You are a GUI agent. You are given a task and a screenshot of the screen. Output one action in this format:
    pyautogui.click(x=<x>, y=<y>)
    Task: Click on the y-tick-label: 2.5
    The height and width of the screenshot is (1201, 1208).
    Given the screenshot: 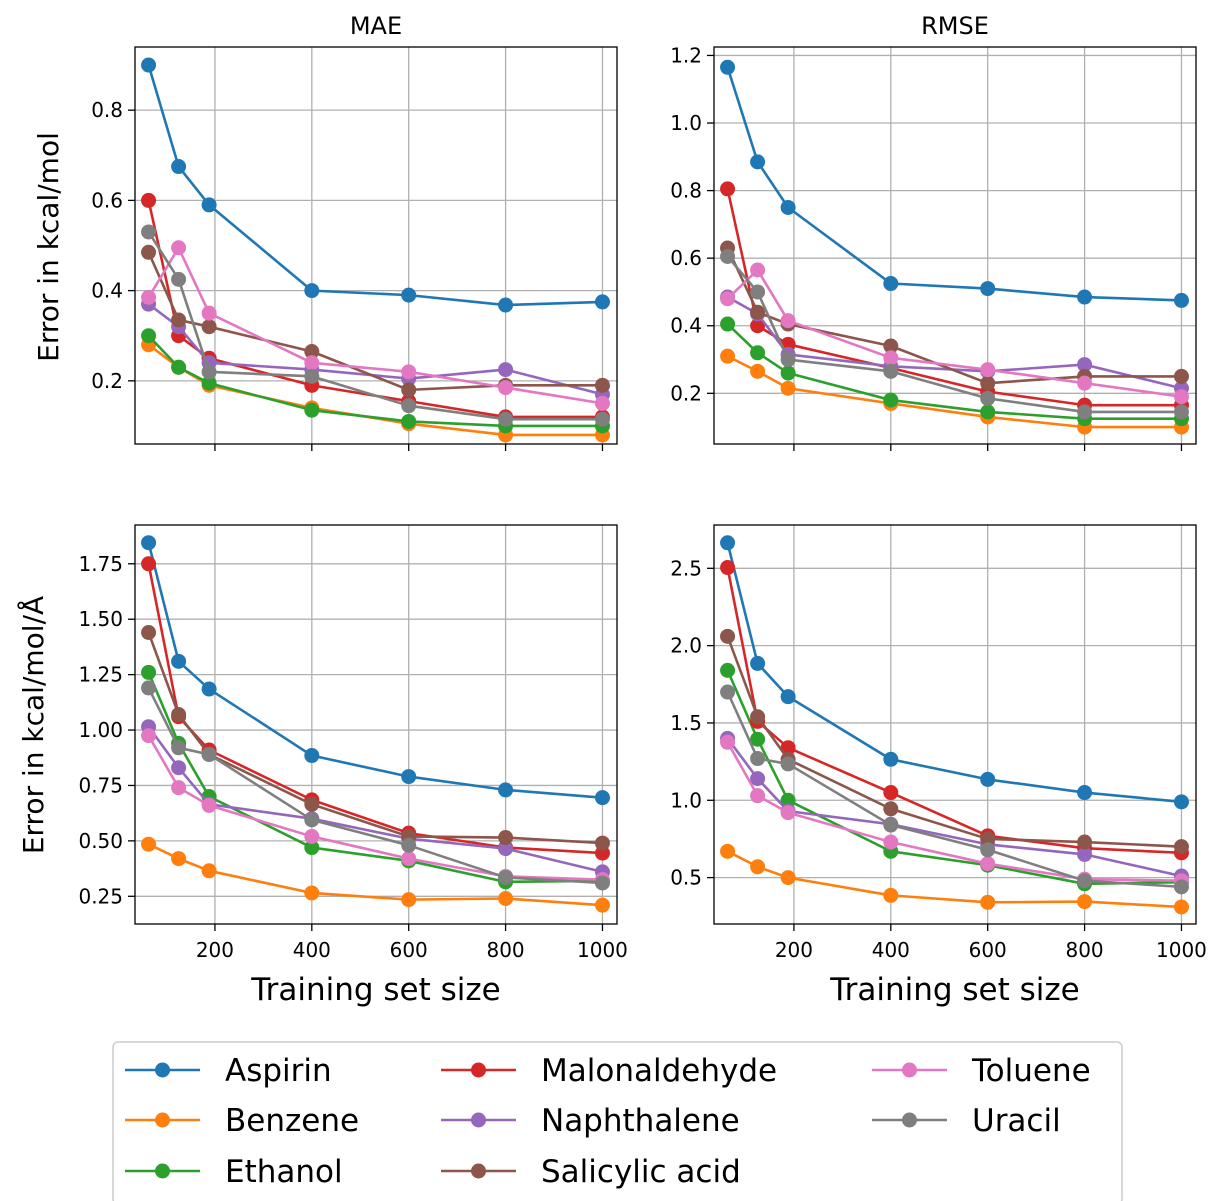 What is the action you would take?
    pyautogui.click(x=686, y=568)
    